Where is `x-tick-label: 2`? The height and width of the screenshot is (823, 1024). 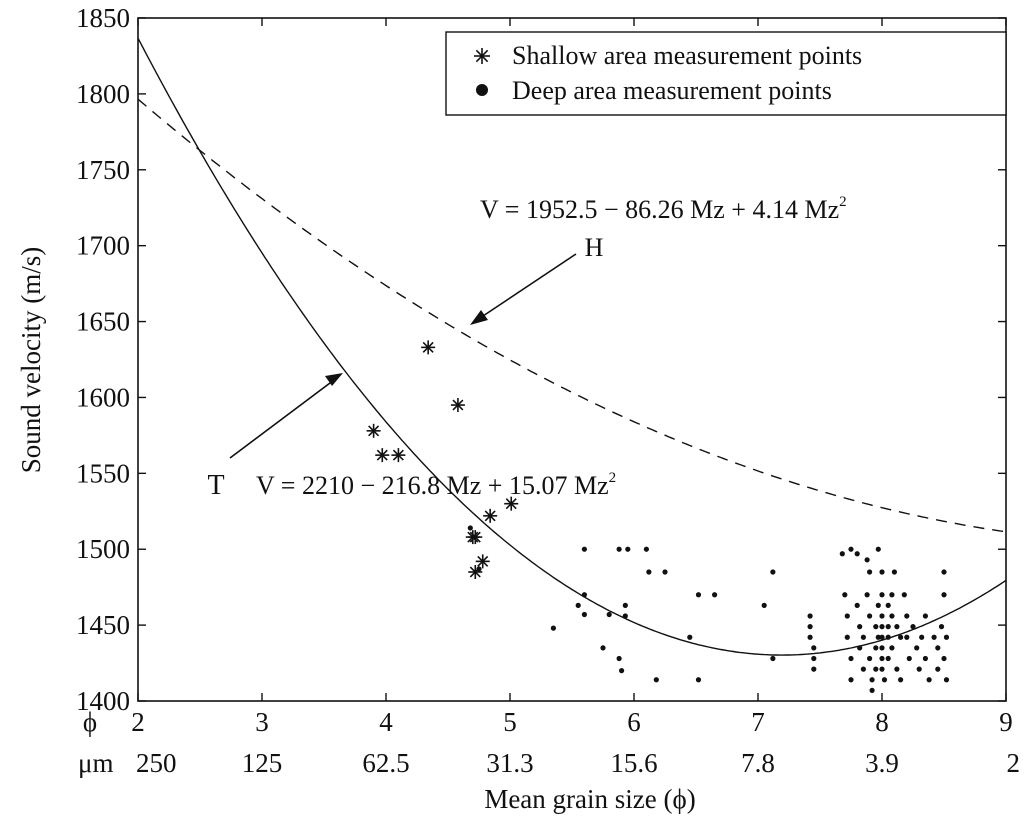
x-tick-label: 2 is located at coordinates (138, 722).